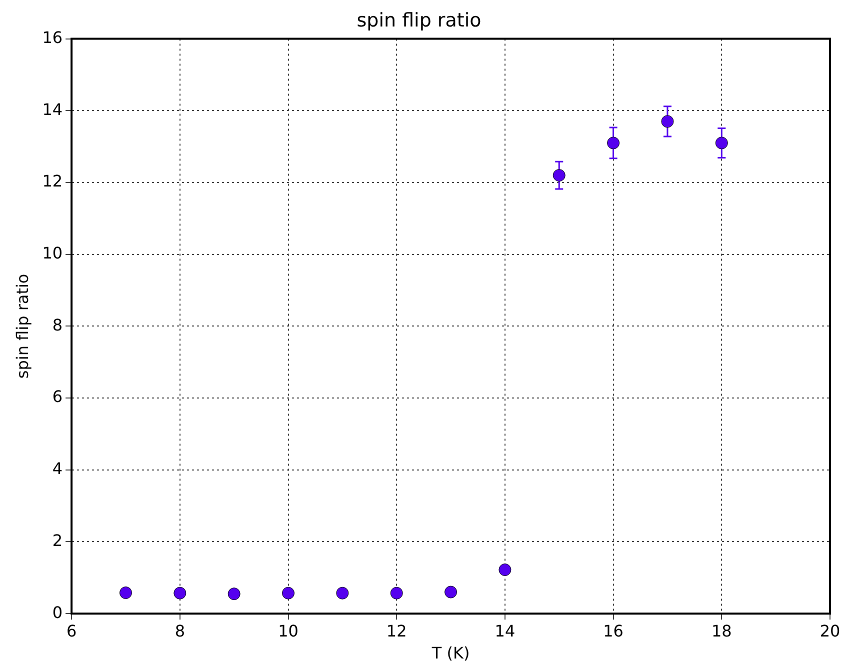 The image size is (858, 672). I want to click on chart-title: spin flip ratio, so click(419, 20).